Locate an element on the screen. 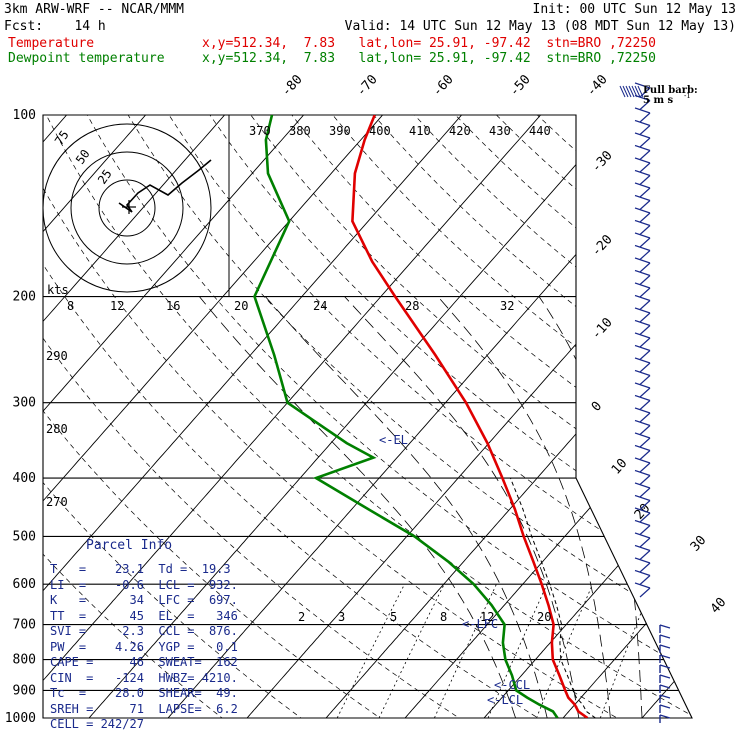 The width and height of the screenshot is (740, 740). pressure-tick-label: 700 is located at coordinates (24, 625).